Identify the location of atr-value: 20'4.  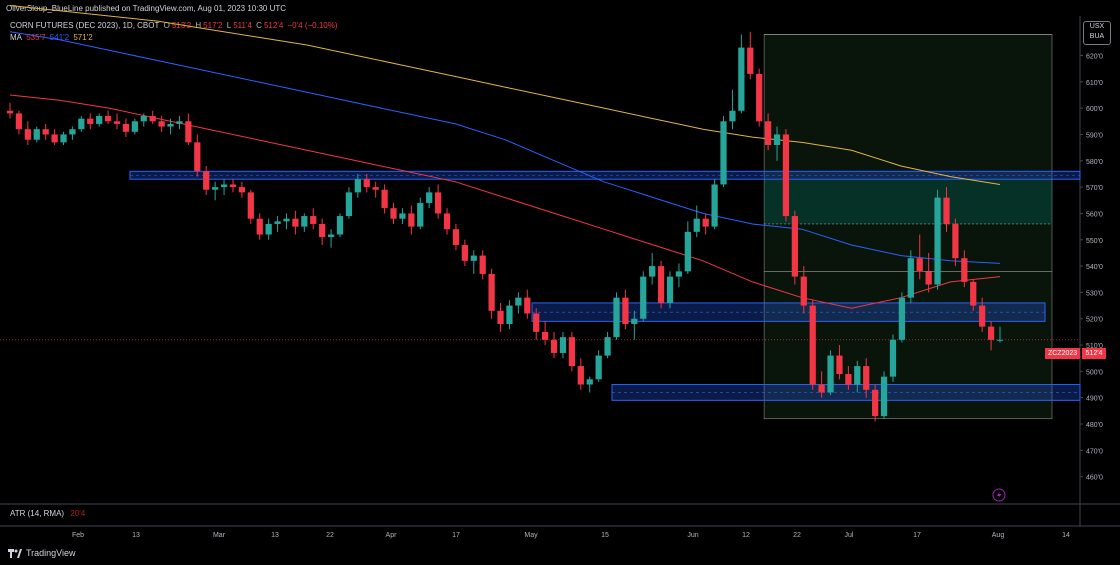
(78, 513).